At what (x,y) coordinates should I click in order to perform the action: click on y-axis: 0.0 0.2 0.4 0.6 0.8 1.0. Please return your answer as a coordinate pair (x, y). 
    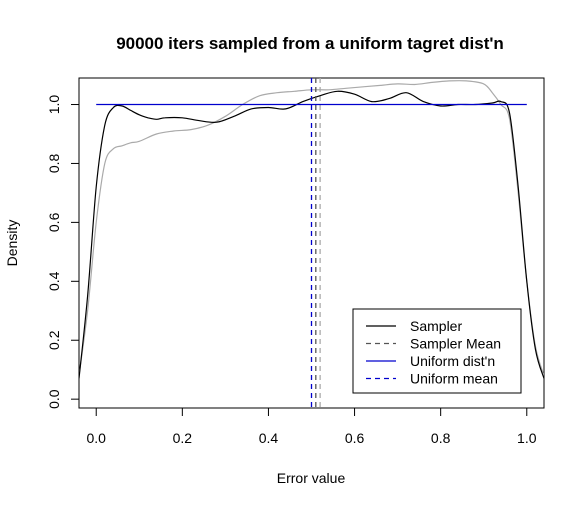
    Looking at the image, I should click on (63, 252).